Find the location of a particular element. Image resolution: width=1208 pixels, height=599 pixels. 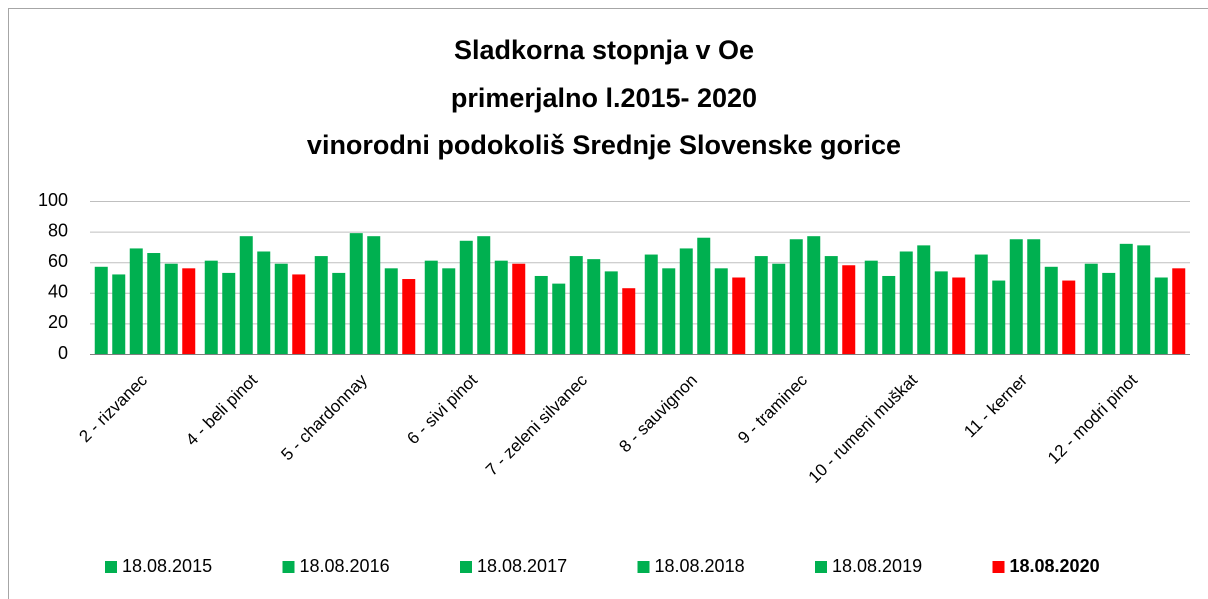

y-tick-label: 100 is located at coordinates (53, 200).